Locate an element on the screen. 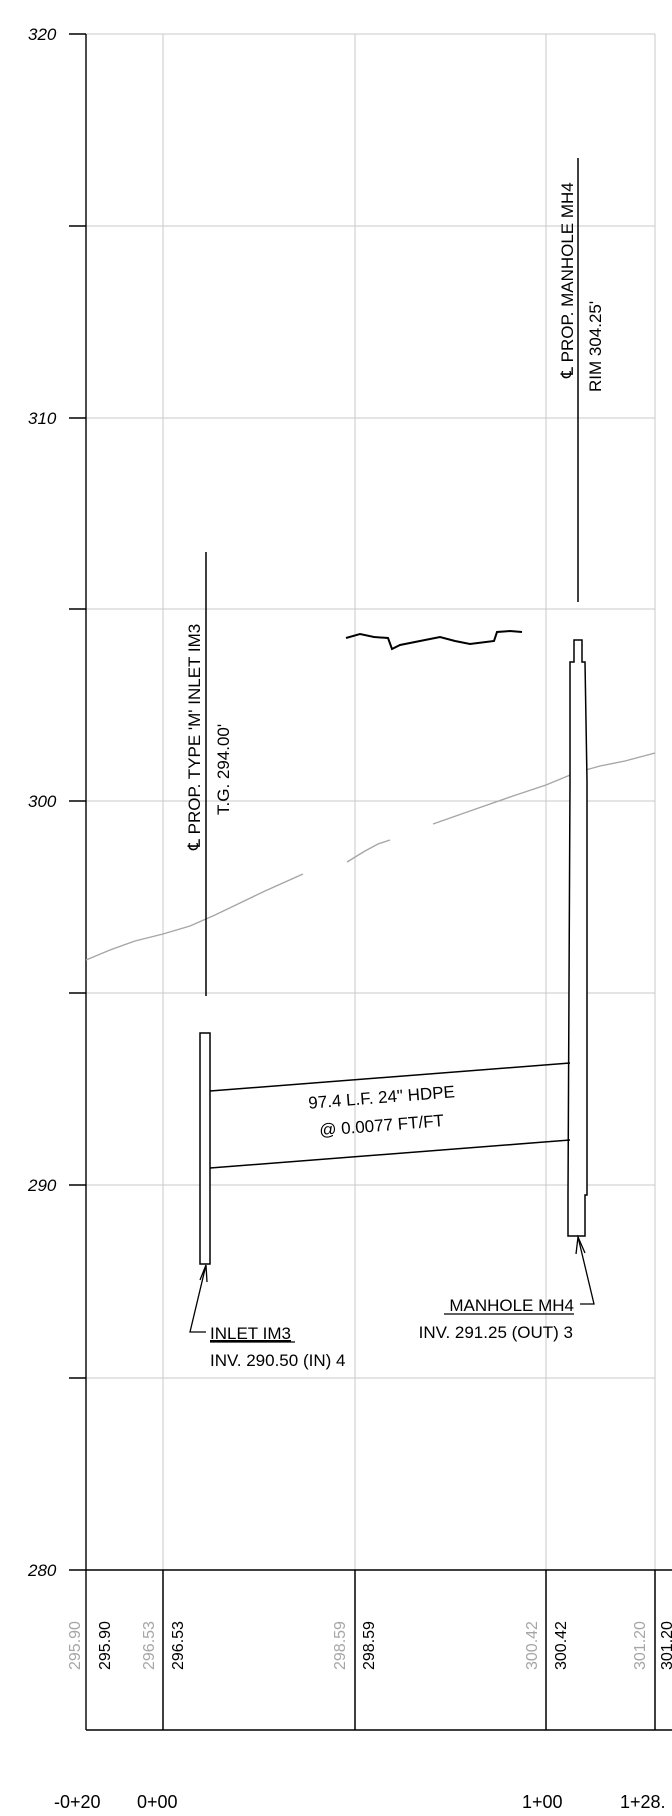 The height and width of the screenshot is (1816, 672). y-label-300: 300 is located at coordinates (42, 801).